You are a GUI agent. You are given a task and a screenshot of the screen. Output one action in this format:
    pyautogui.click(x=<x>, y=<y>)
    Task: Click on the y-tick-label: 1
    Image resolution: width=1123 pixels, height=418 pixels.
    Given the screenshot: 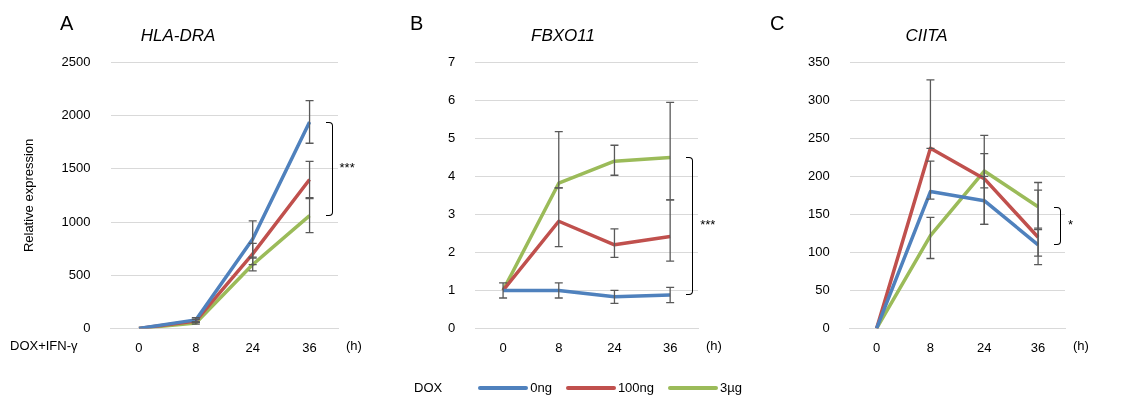 What is the action you would take?
    pyautogui.click(x=452, y=289)
    